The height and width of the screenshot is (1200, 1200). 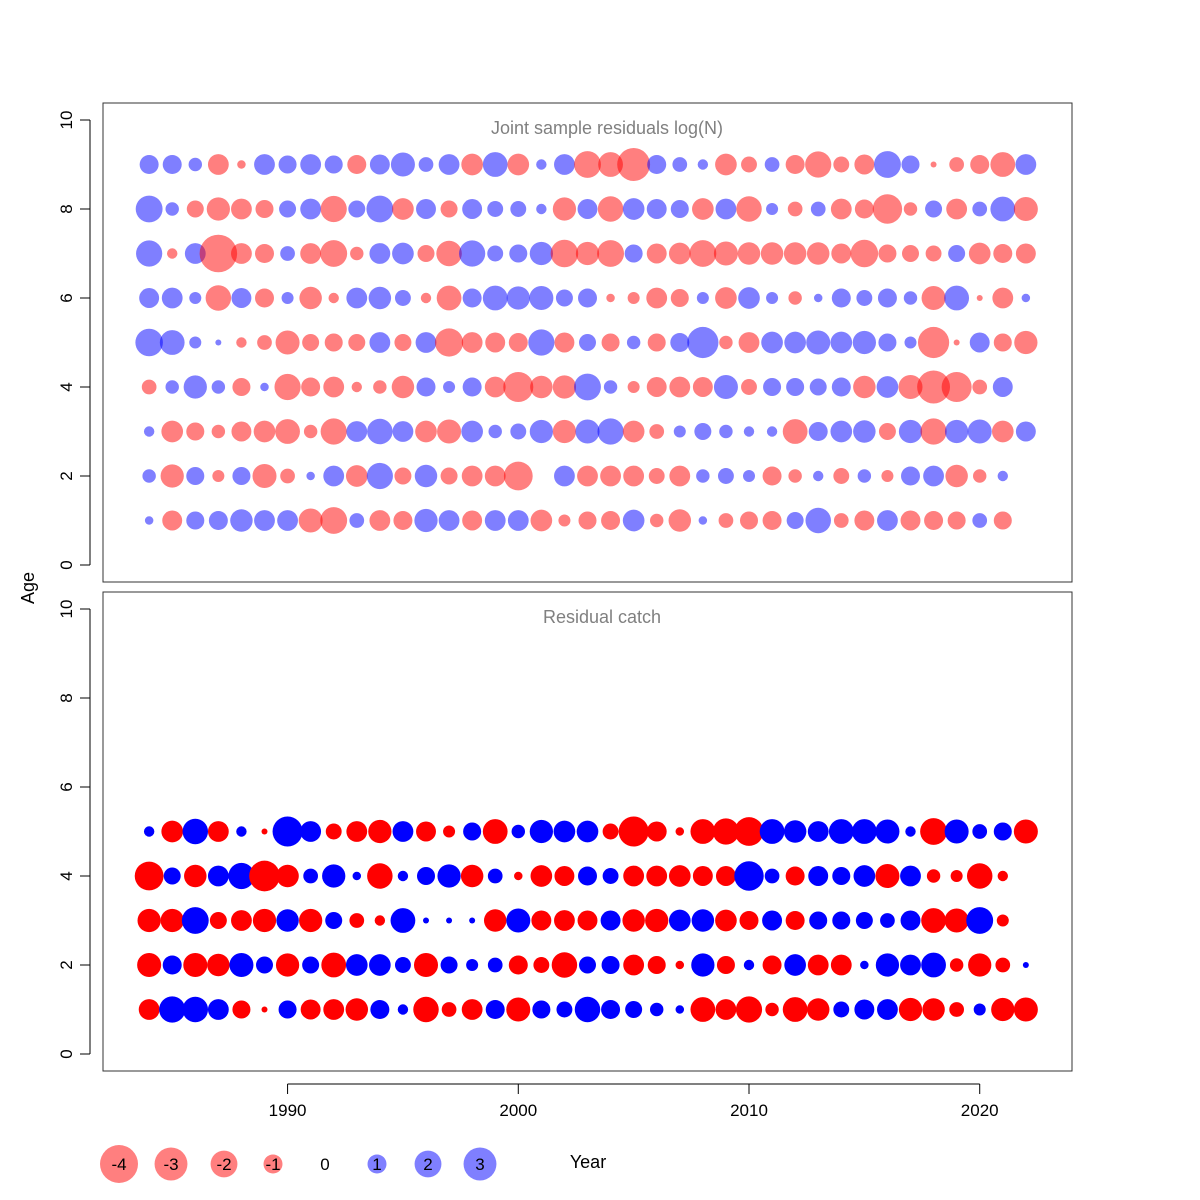 I want to click on x-tick-label: 2010, so click(x=749, y=1110).